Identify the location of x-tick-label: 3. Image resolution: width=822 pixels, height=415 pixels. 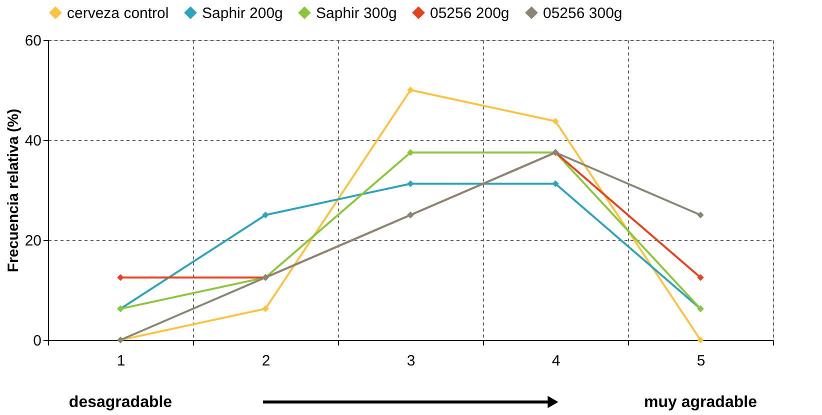
(411, 361).